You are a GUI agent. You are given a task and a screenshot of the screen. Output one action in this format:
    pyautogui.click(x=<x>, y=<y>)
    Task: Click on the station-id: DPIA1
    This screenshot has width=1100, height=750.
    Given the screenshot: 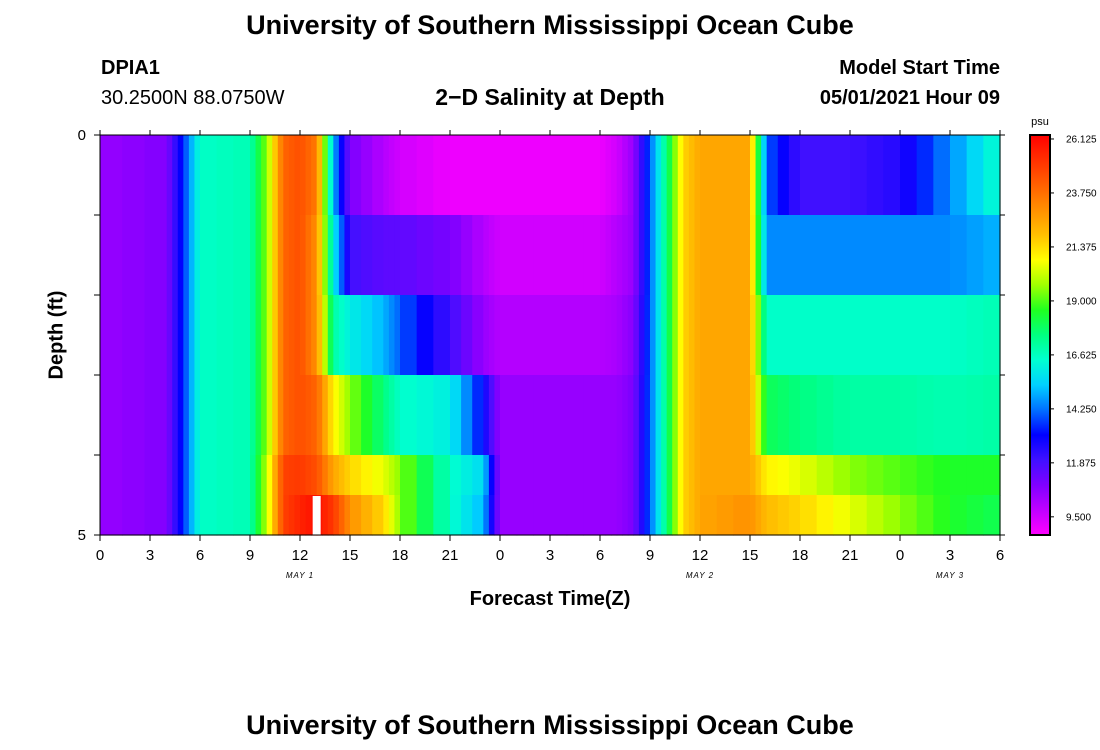 What is the action you would take?
    pyautogui.click(x=130, y=68)
    